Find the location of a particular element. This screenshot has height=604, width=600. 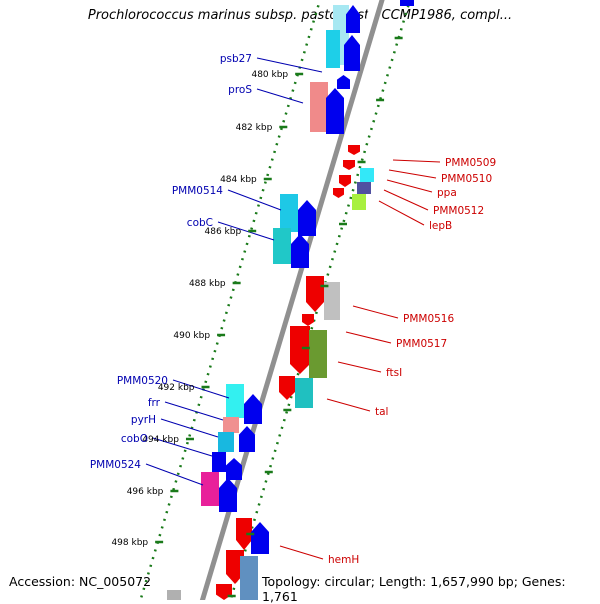

accession-text: Accession: NC_005072 is located at coordinates (80, 581).